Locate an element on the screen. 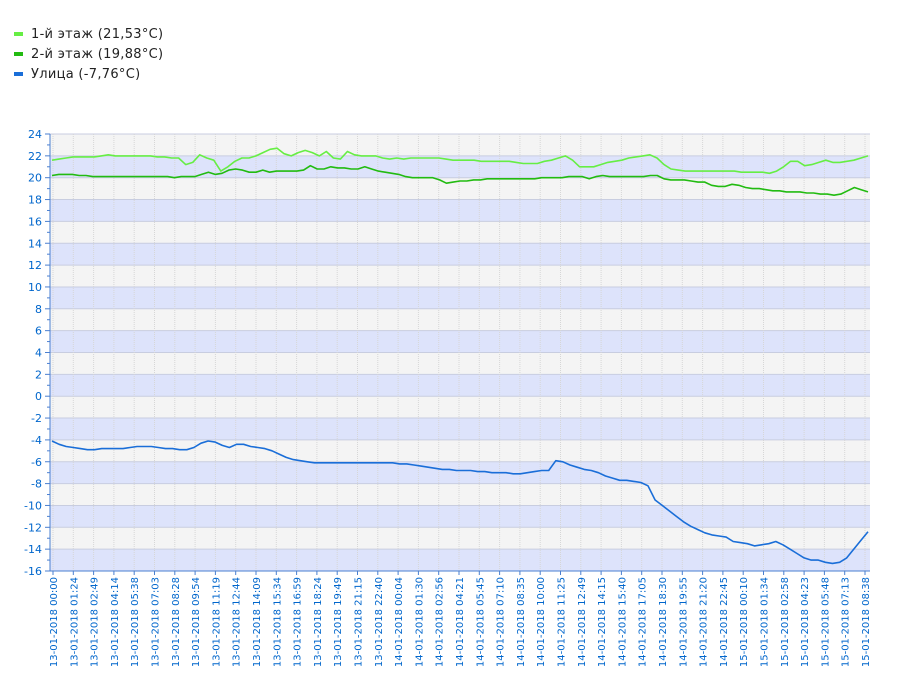 The width and height of the screenshot is (900, 700). y-tick-label: 10 is located at coordinates (35, 287).